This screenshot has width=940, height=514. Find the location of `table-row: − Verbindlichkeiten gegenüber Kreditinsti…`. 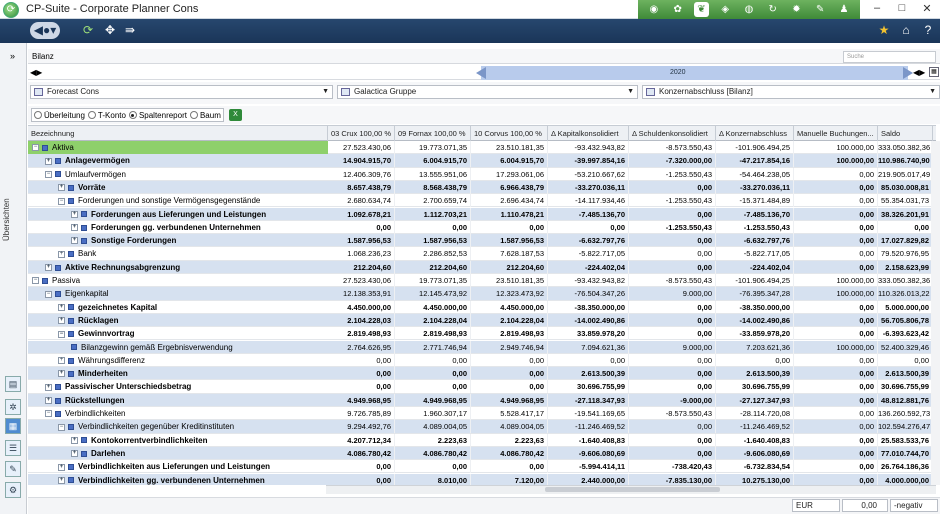

table-row: − Verbindlichkeiten gegenüber Kreditinsti… is located at coordinates (482, 427).